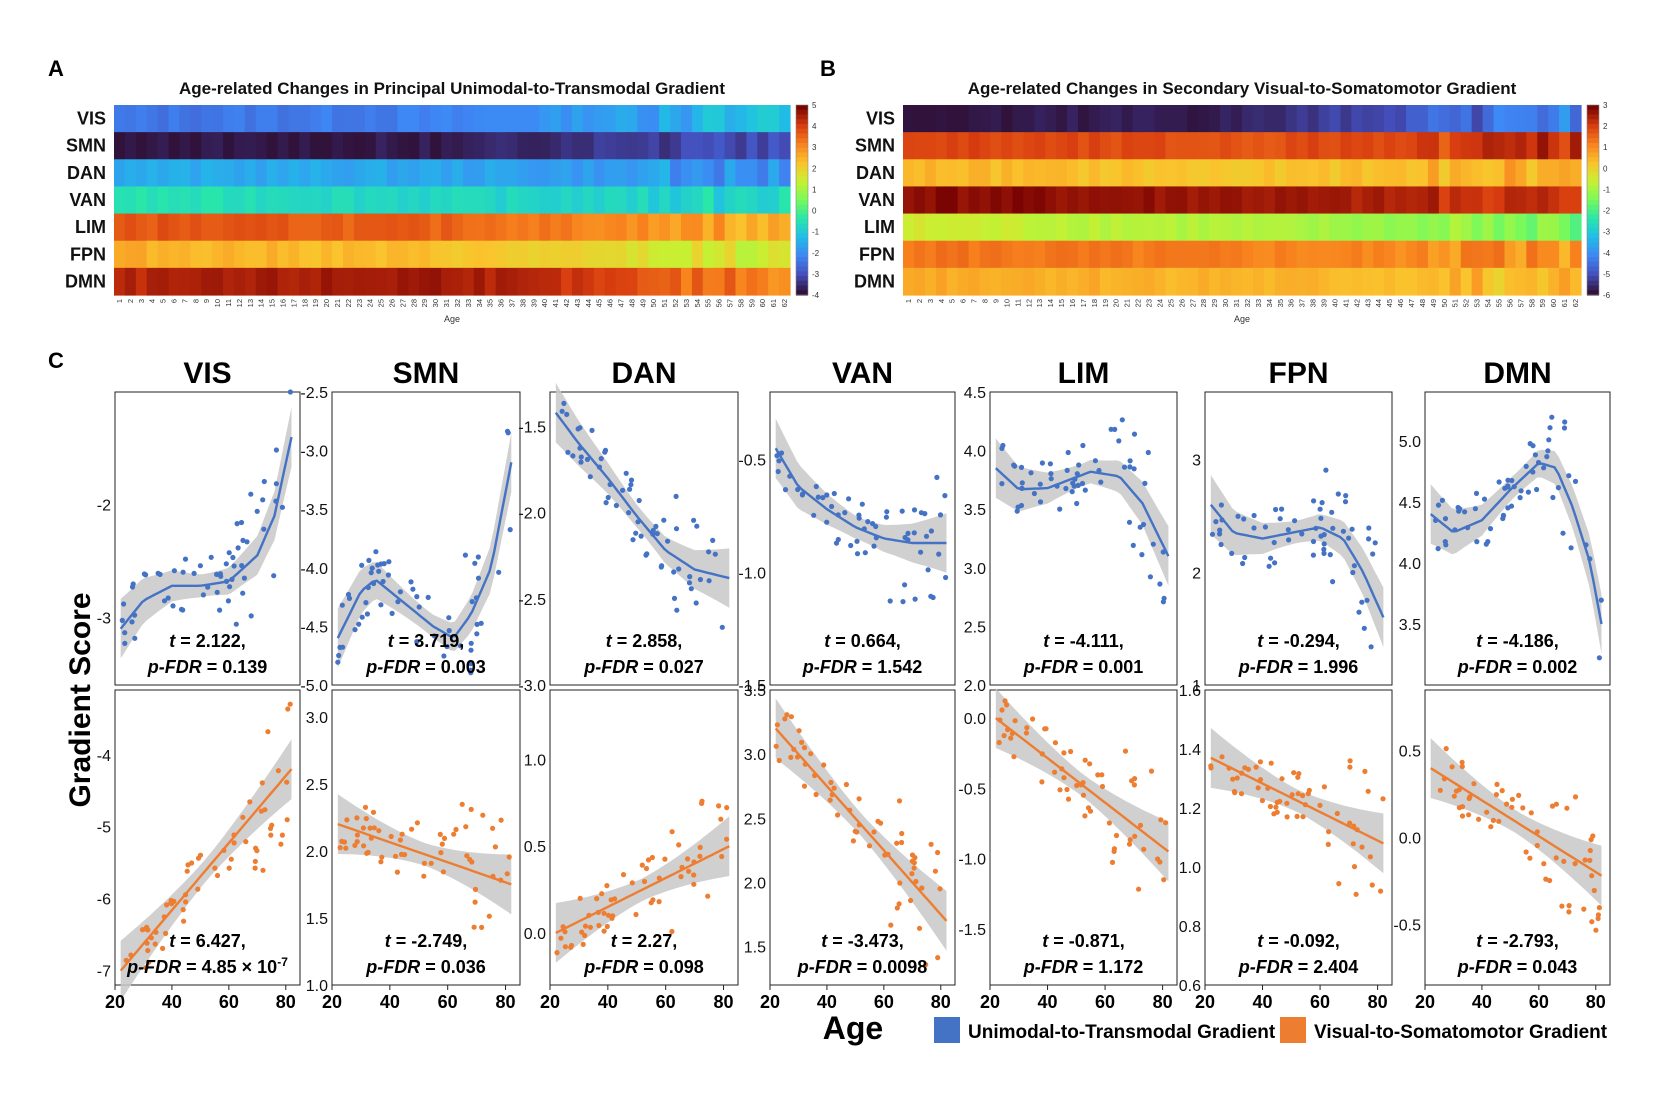 This screenshot has height=1110, width=1660. Describe the element at coordinates (1083, 641) in the screenshot. I see `t-statistic: t = -4.111,` at that location.